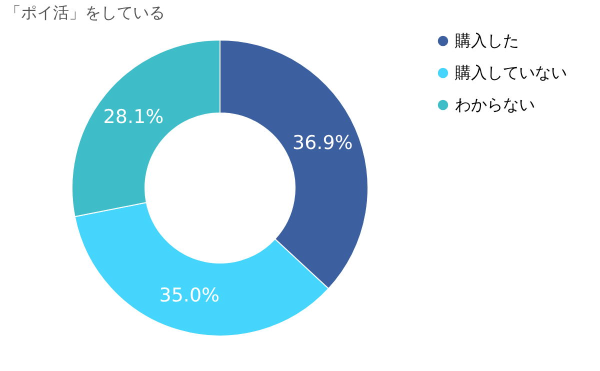 The image size is (600, 371). I want to click on legend-label: 購入していない, so click(511, 72).